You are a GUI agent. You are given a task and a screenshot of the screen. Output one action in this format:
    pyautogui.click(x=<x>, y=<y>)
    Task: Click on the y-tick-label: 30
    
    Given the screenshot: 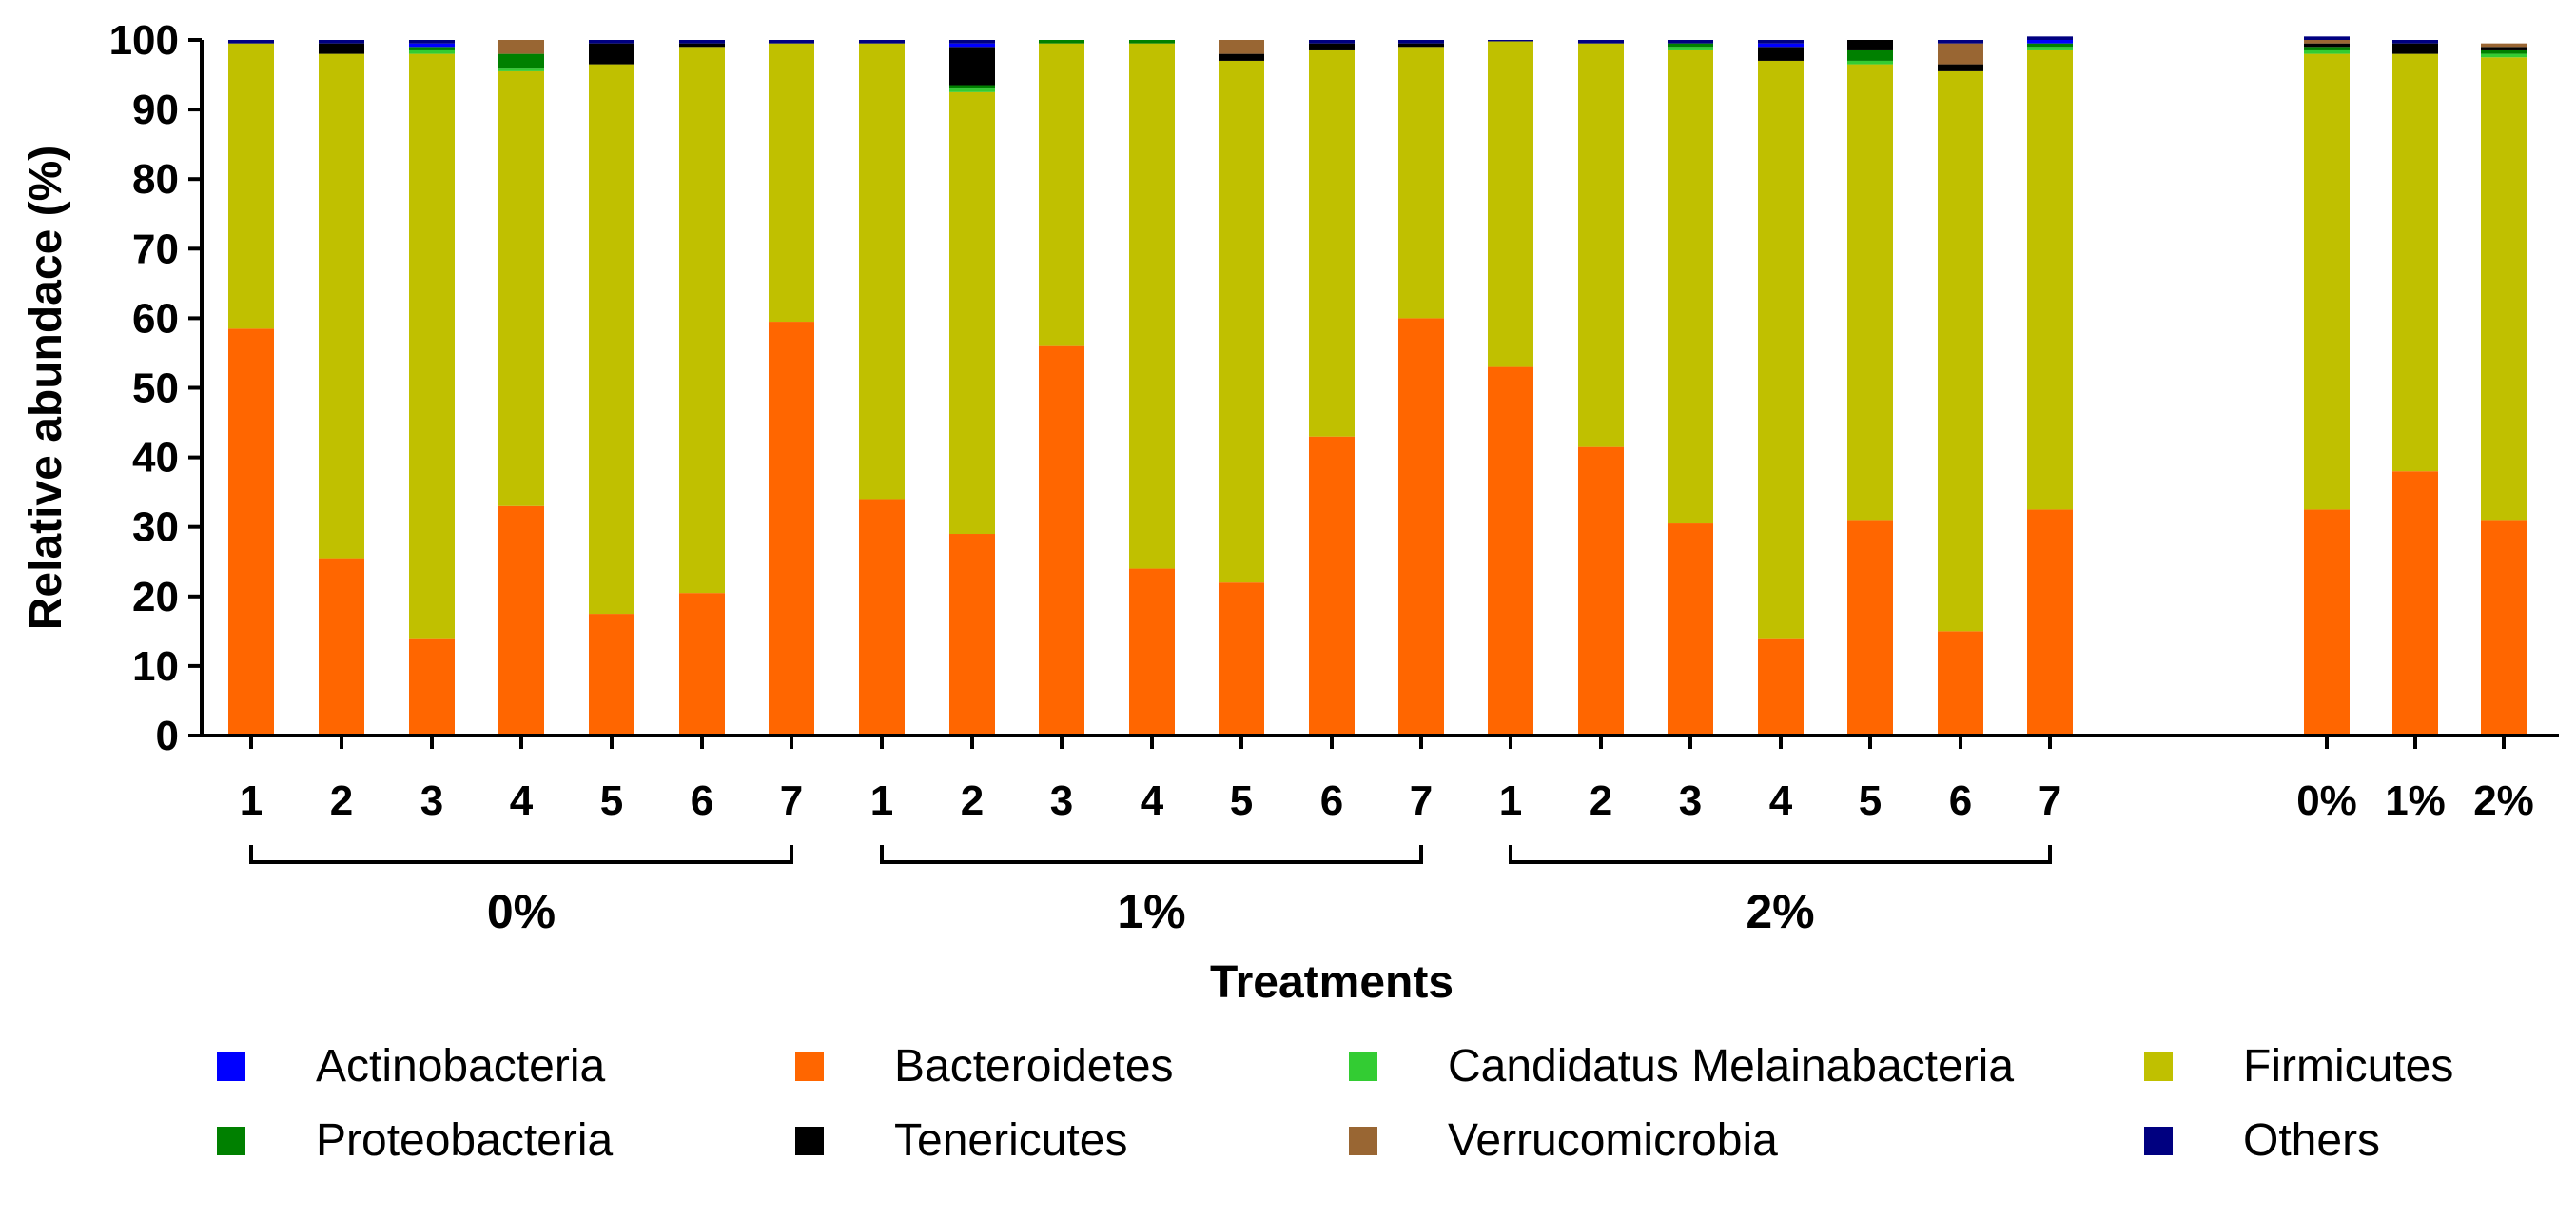 What is the action you would take?
    pyautogui.click(x=156, y=527)
    